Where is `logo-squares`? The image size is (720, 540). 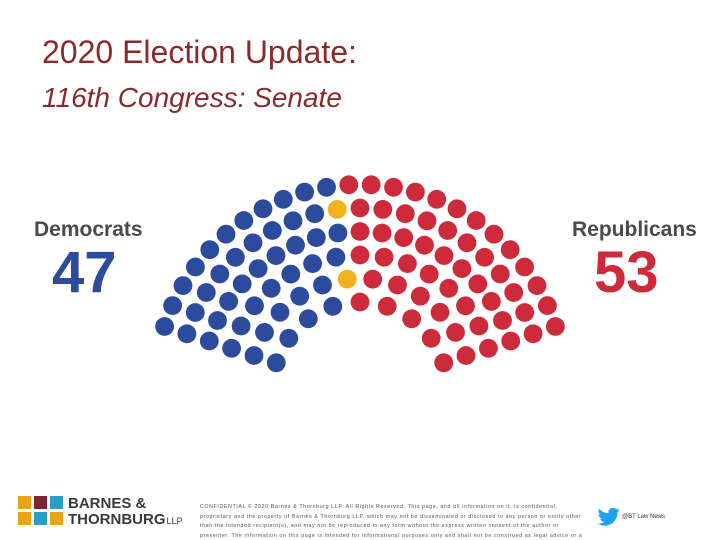
logo-squares is located at coordinates (42, 512).